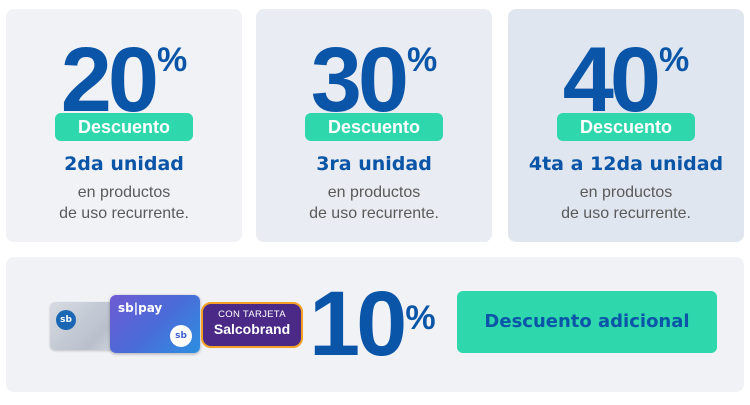  I want to click on discount-number: 30, so click(359, 80).